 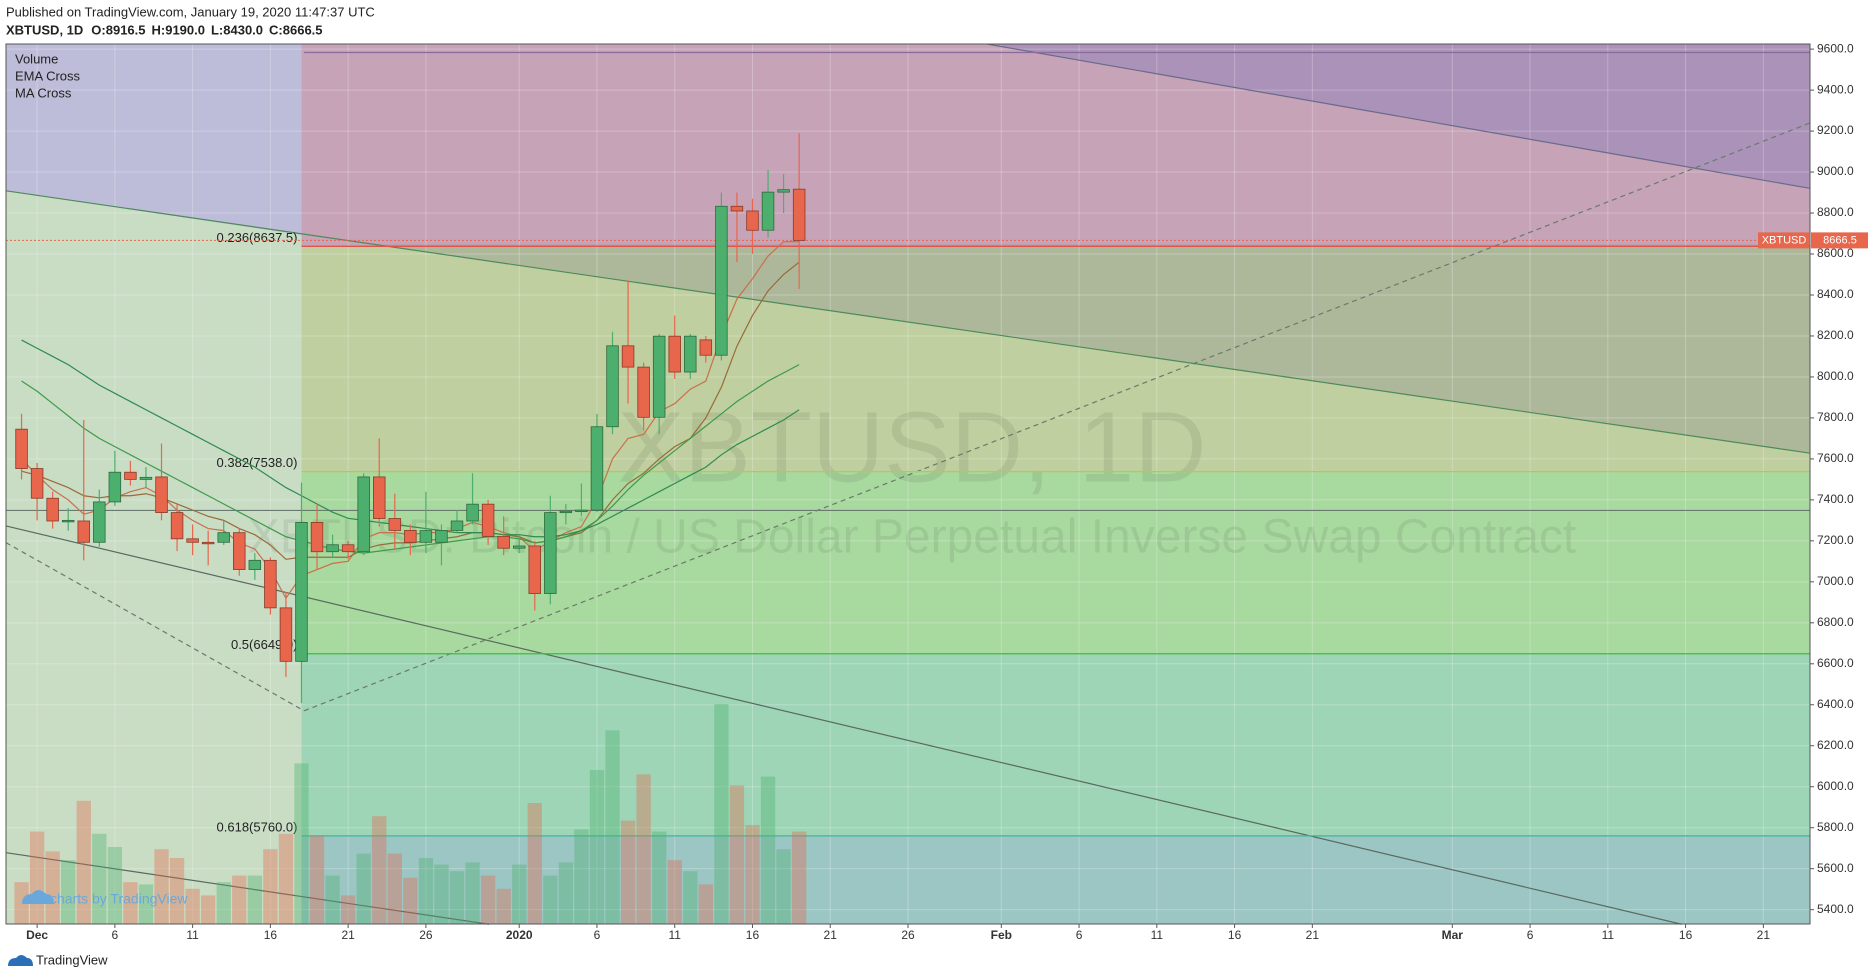 I want to click on y-tick-label: 9400.0, so click(x=1835, y=89).